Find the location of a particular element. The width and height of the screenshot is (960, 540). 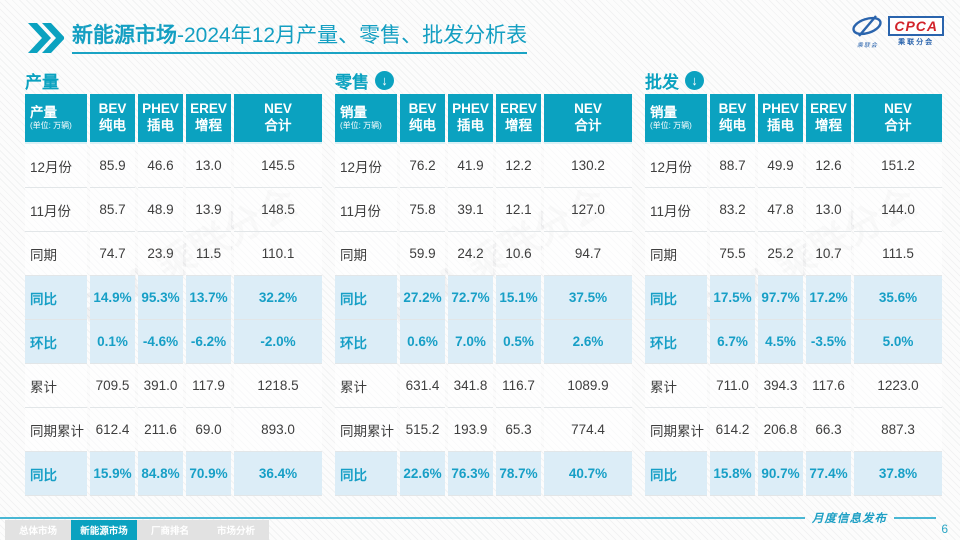

table-header-cell: NEV 合计 is located at coordinates (898, 119).